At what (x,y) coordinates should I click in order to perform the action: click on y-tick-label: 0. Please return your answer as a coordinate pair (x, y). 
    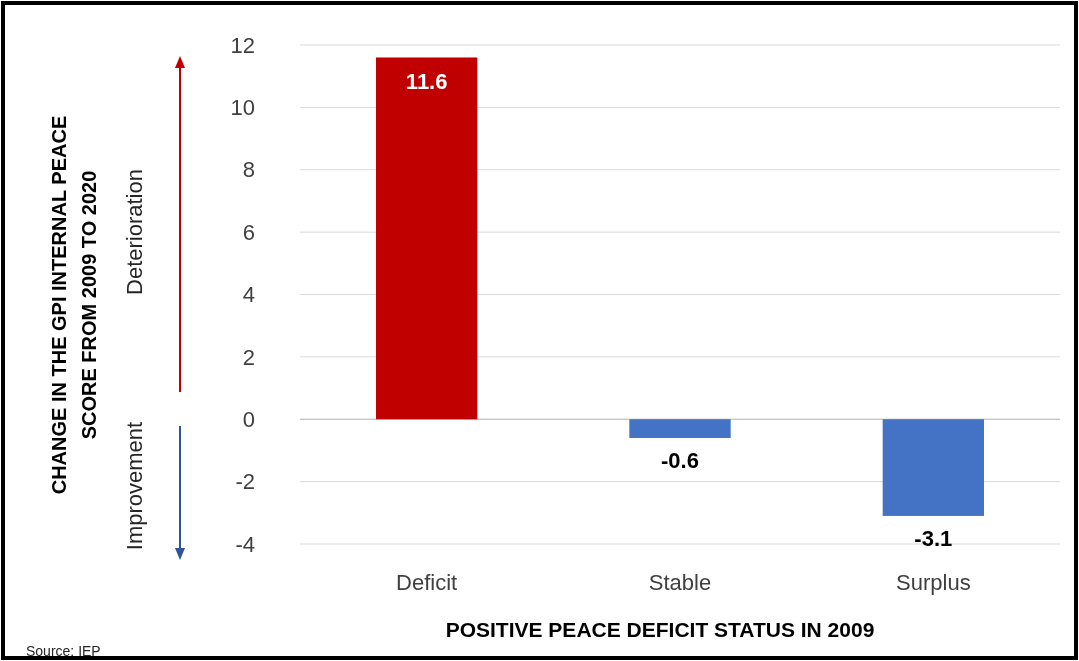
    Looking at the image, I should click on (248, 419).